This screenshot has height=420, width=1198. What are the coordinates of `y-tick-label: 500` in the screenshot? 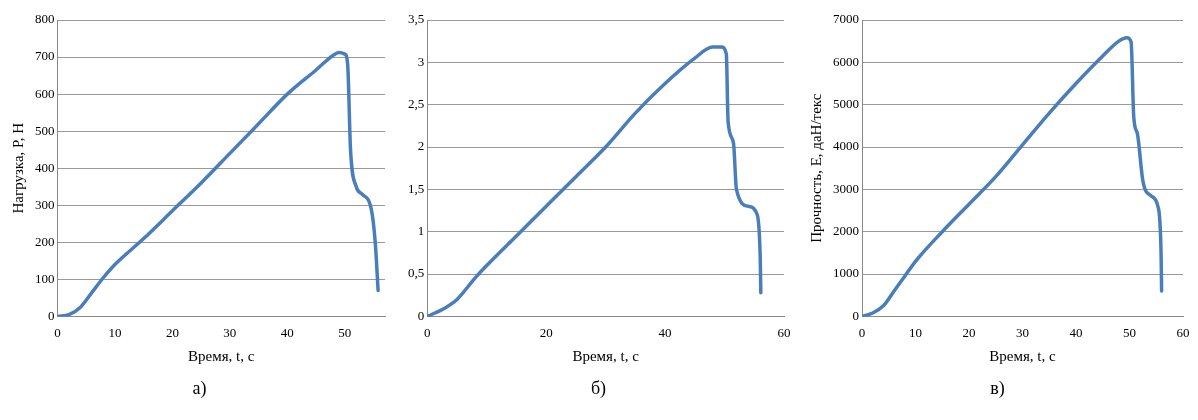 It's located at (45, 130).